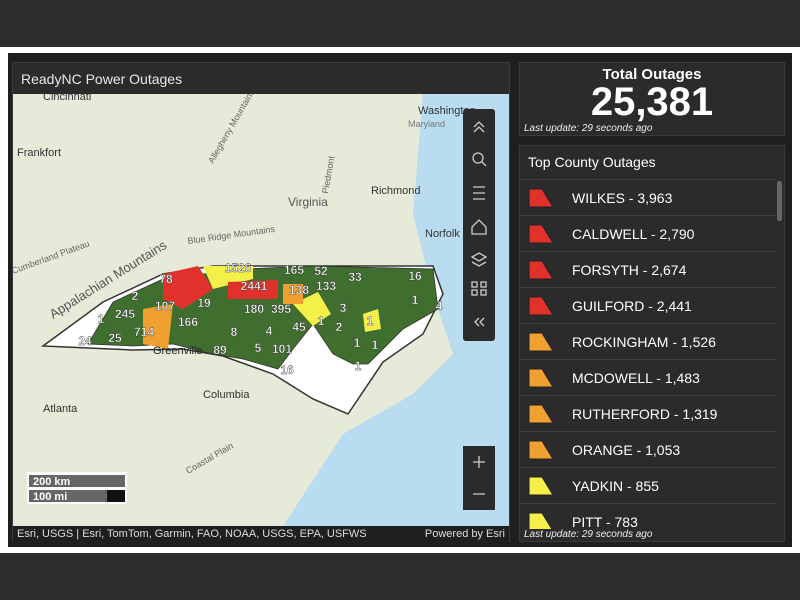 This screenshot has height=600, width=800. I want to click on county-outage-label: 107, so click(165, 306).